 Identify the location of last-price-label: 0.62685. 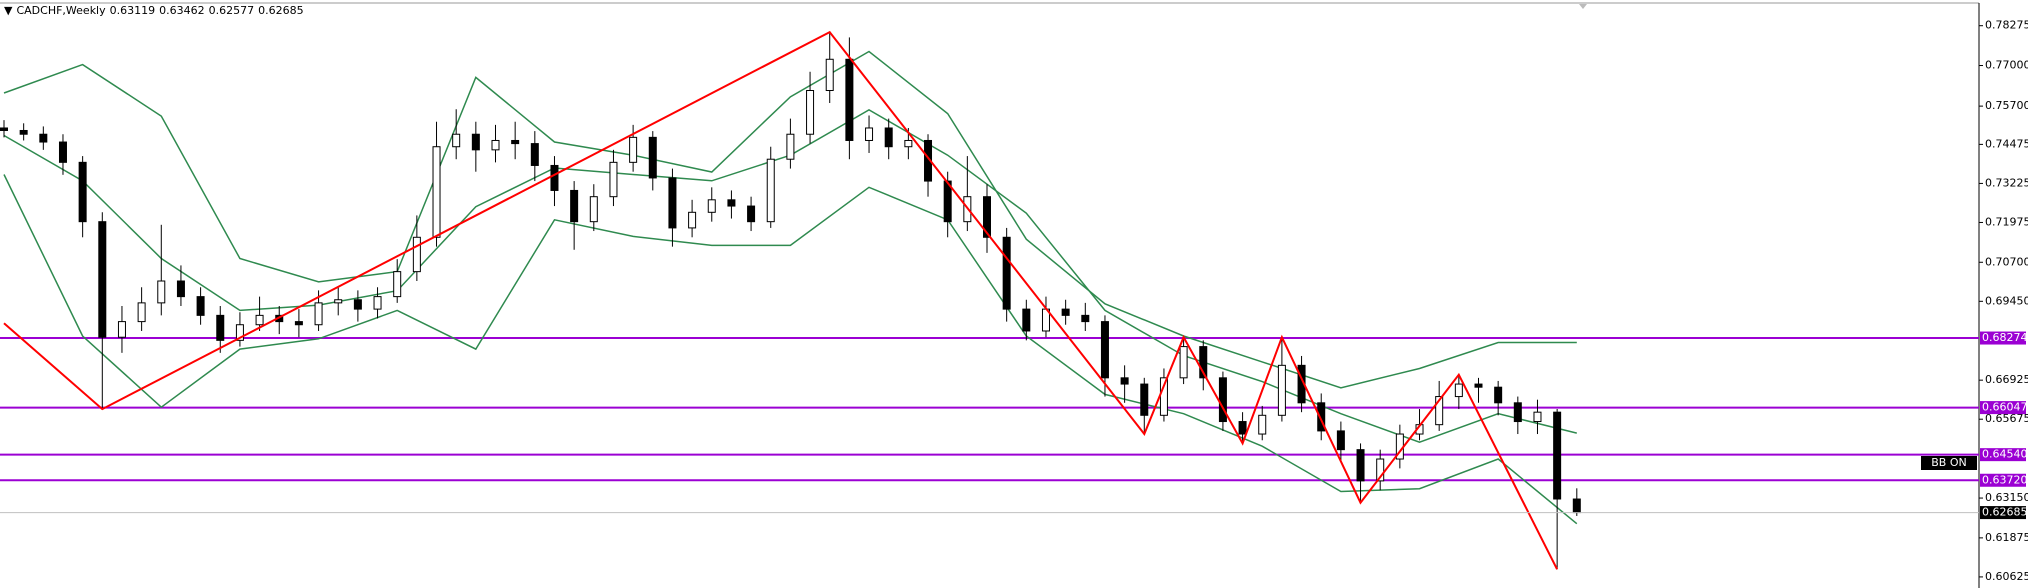
(2005, 512).